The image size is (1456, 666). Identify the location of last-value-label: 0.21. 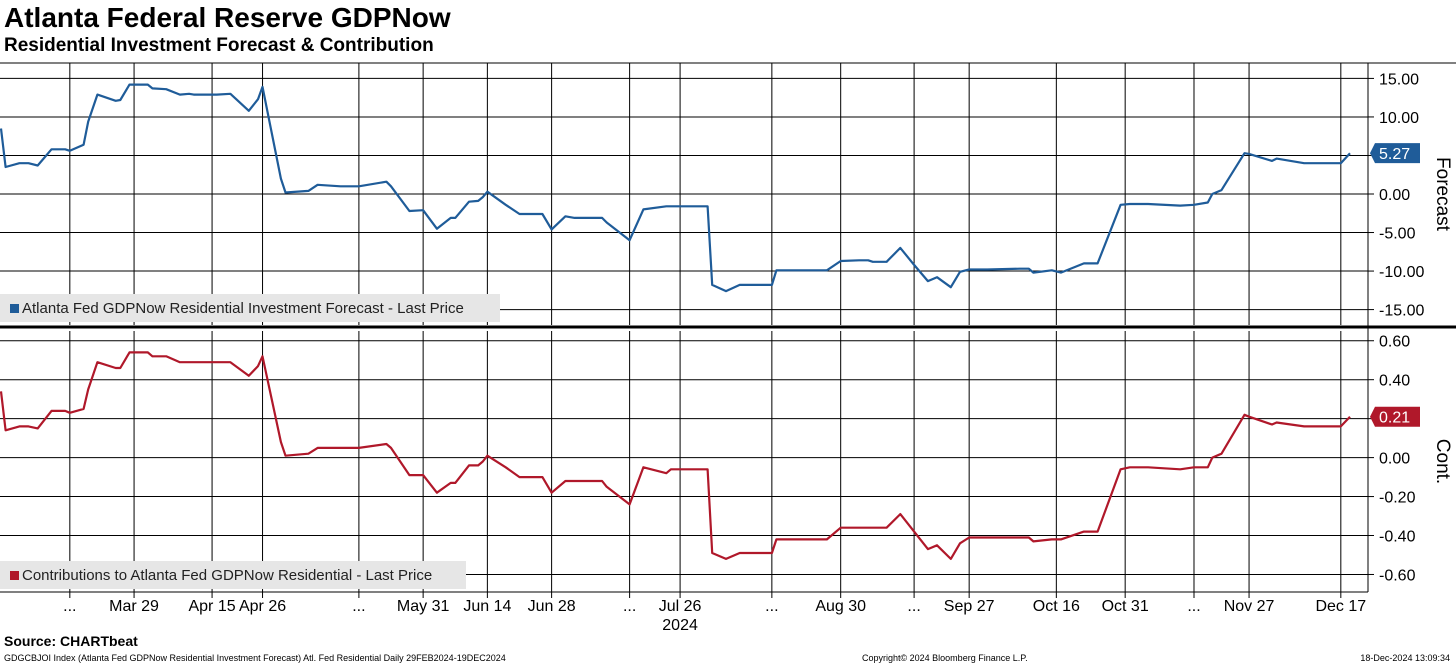
(1394, 418).